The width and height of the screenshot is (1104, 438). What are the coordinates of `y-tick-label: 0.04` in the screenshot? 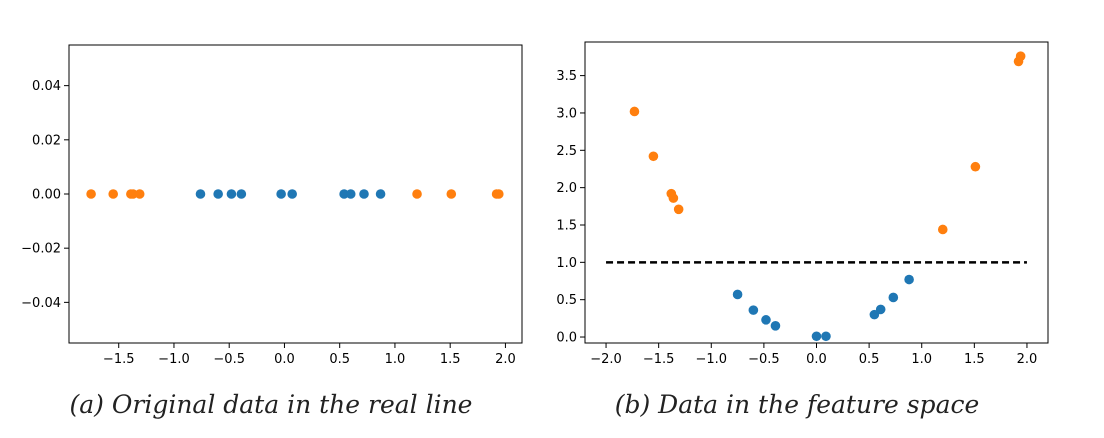 It's located at (46, 86).